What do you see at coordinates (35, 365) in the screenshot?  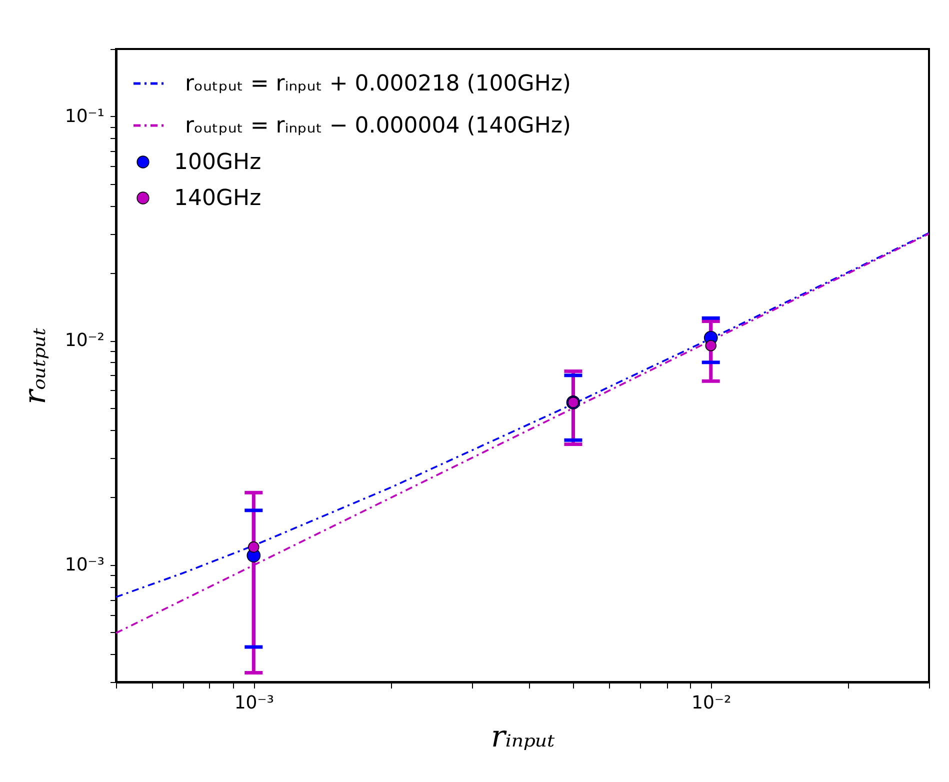 I see `y-axis-title: rₒᵤₜₚᵤₜ` at bounding box center [35, 365].